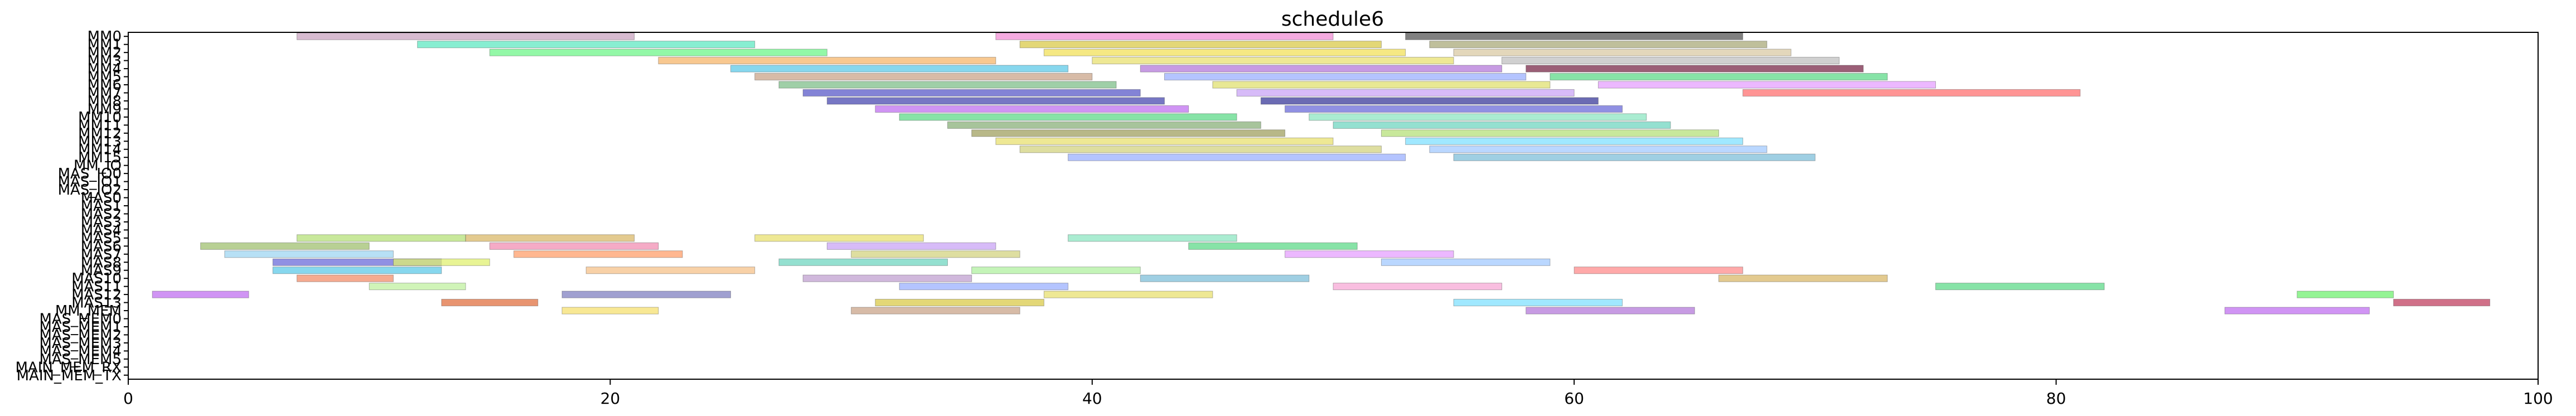 This screenshot has height=416, width=2576. I want to click on y-tick-label: MM15, so click(100, 158).